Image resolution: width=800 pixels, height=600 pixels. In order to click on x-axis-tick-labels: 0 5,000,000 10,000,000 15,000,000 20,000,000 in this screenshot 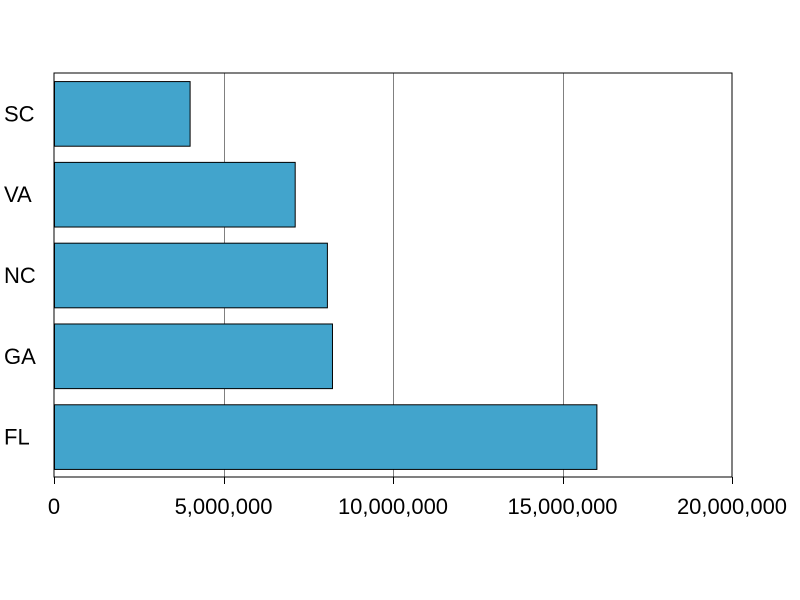, I will do `click(417, 506)`.